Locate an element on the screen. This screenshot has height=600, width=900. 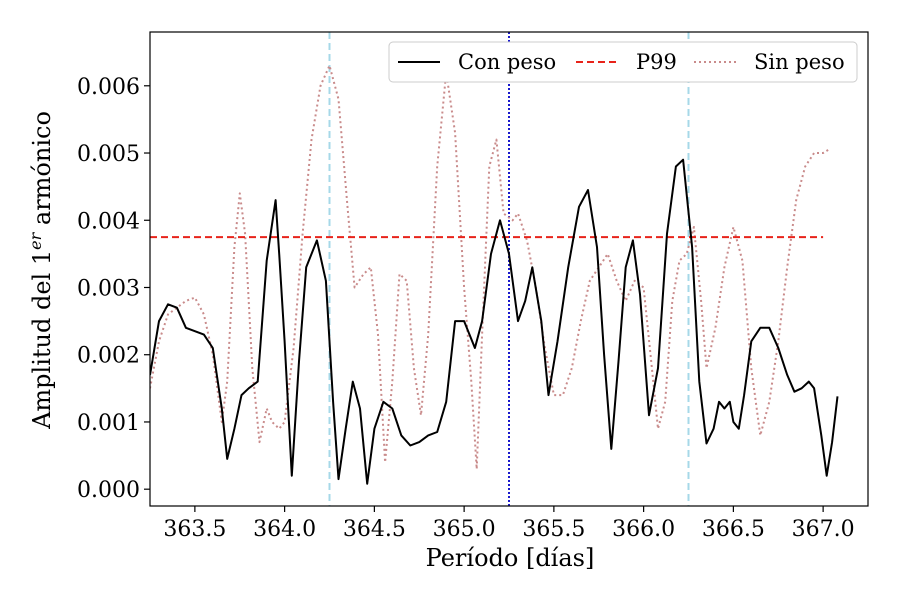
legend-label-con-peso: Con peso is located at coordinates (507, 62).